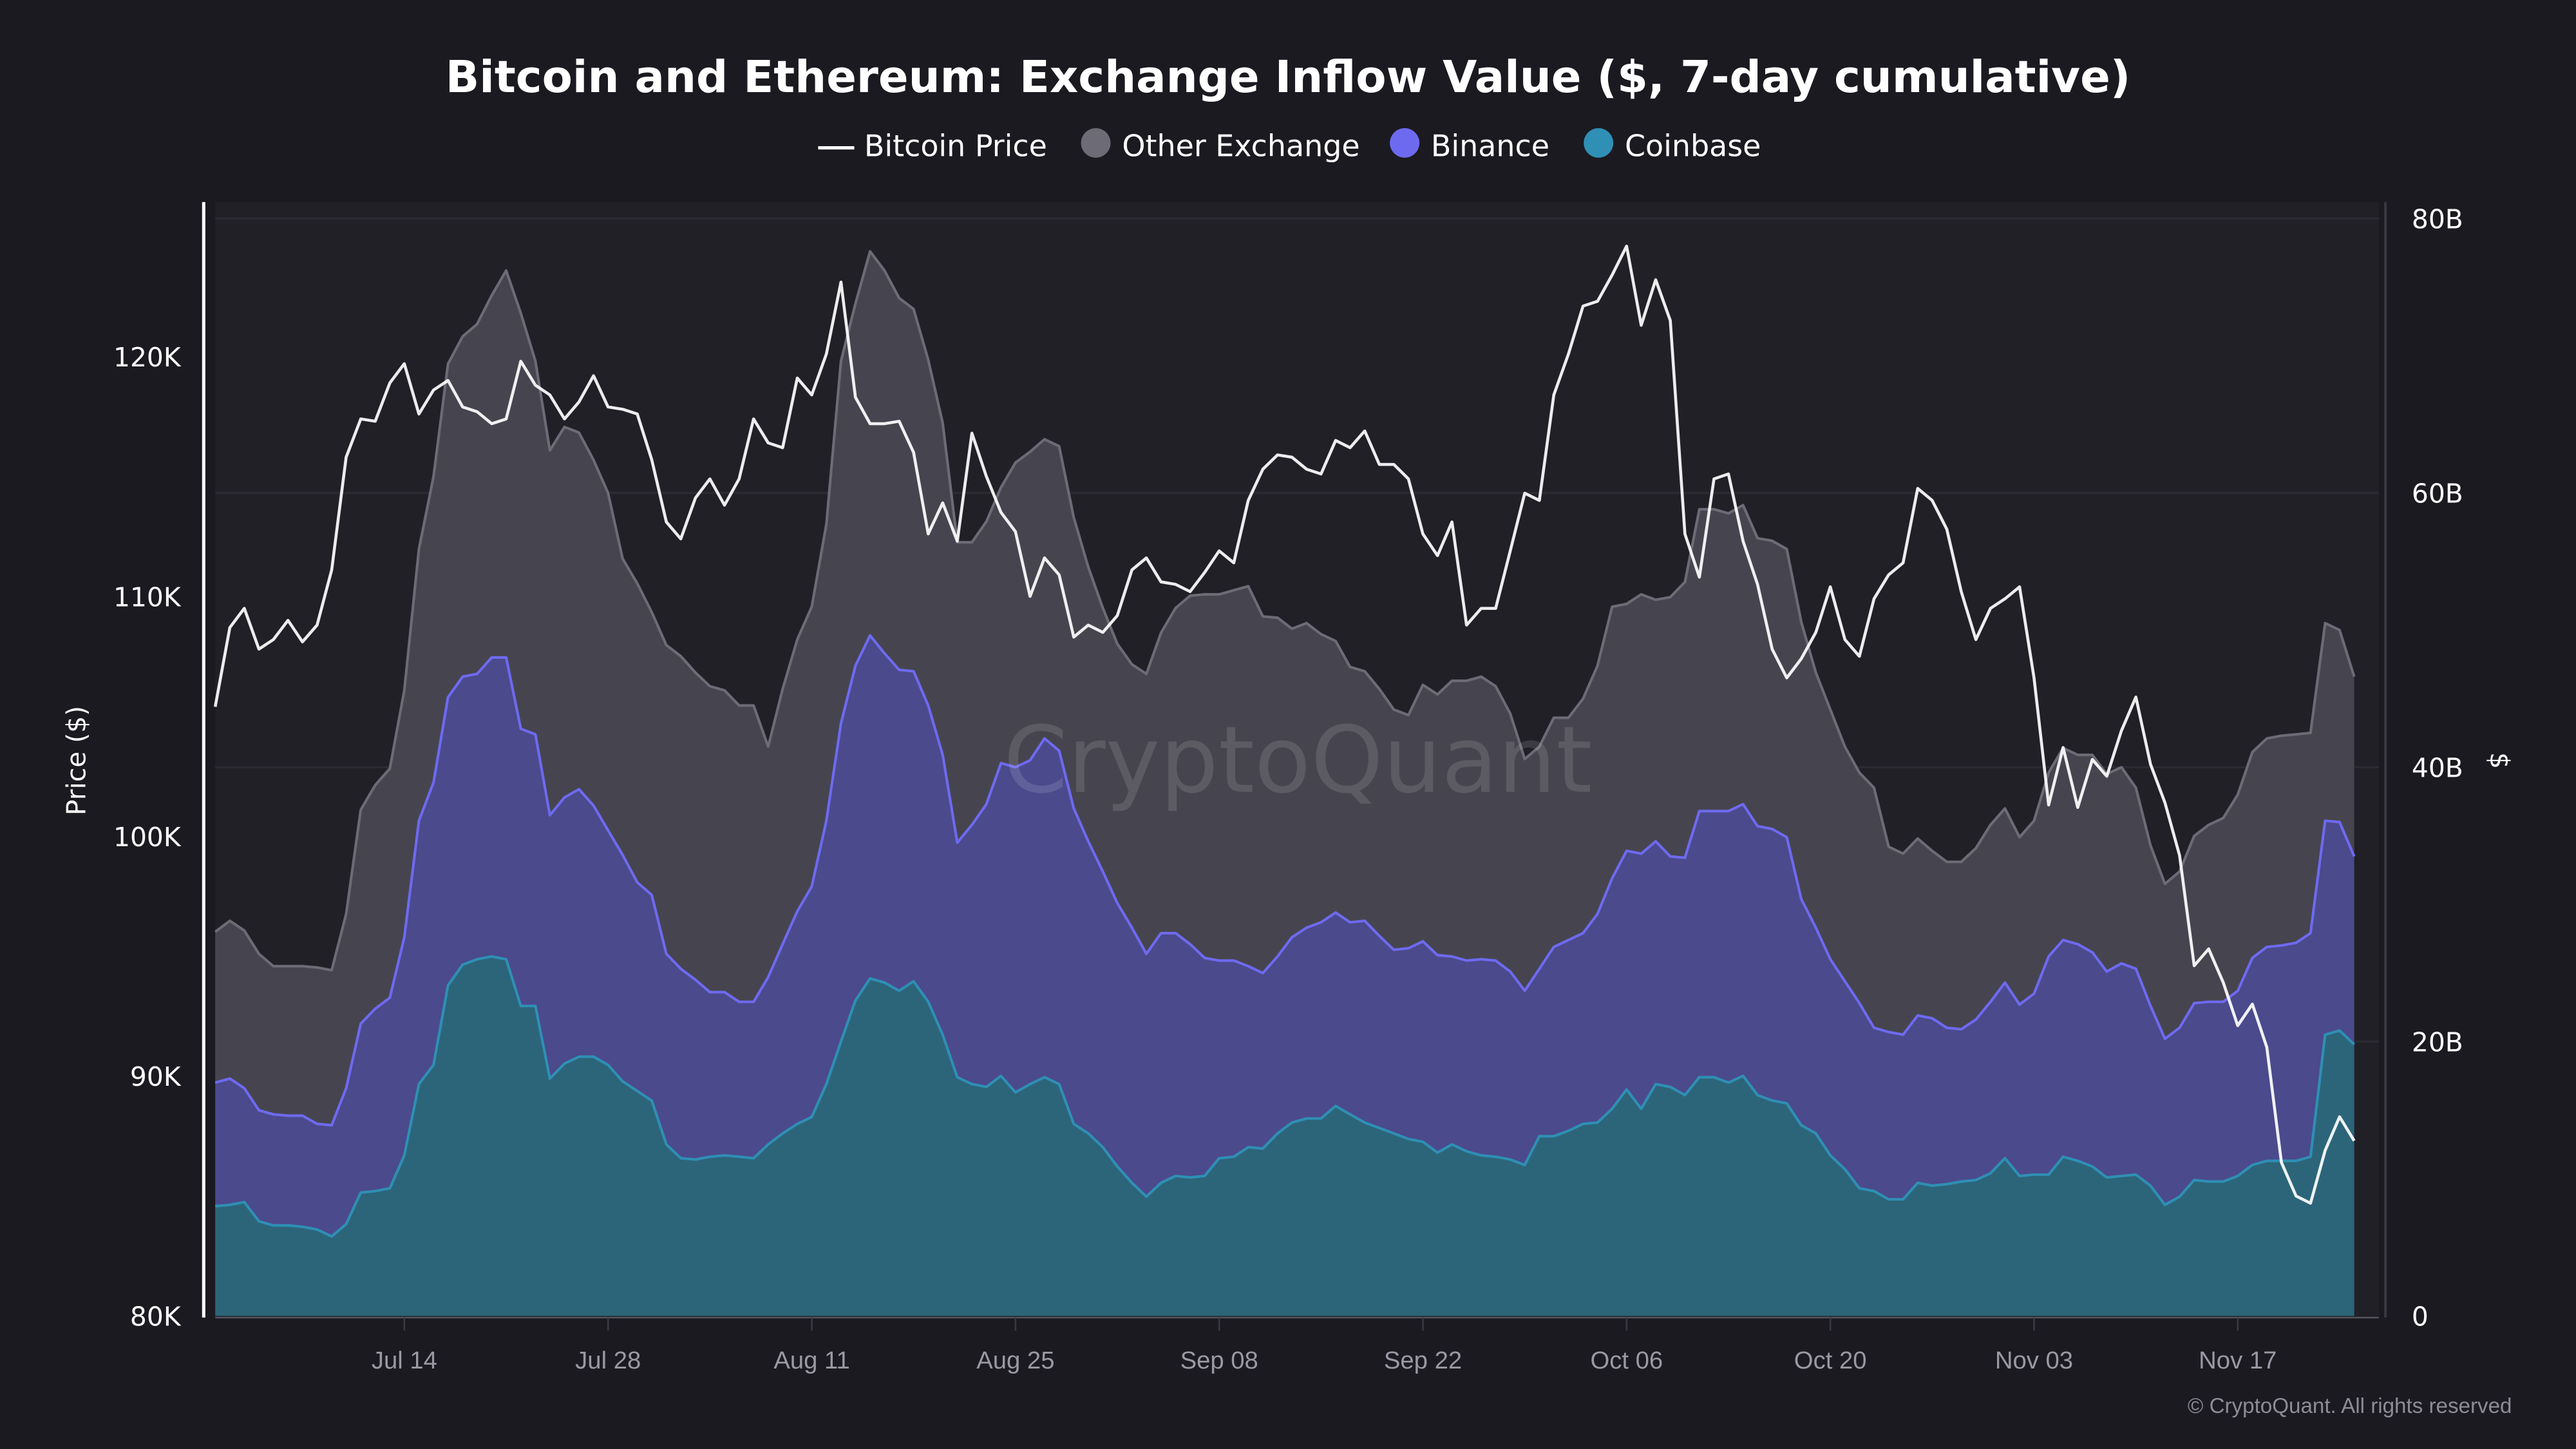 This screenshot has width=2576, height=1449. Describe the element at coordinates (147, 357) in the screenshot. I see `left-y-tick-label: 120K` at that location.